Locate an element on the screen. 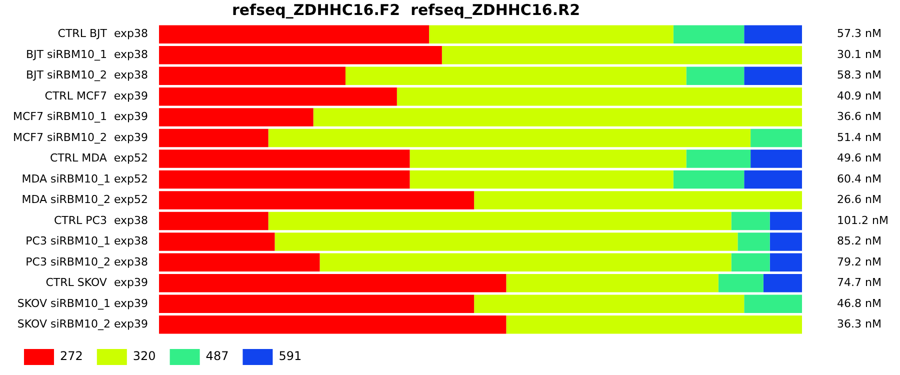 The image size is (900, 375). text: 26.6 nM is located at coordinates (859, 199).